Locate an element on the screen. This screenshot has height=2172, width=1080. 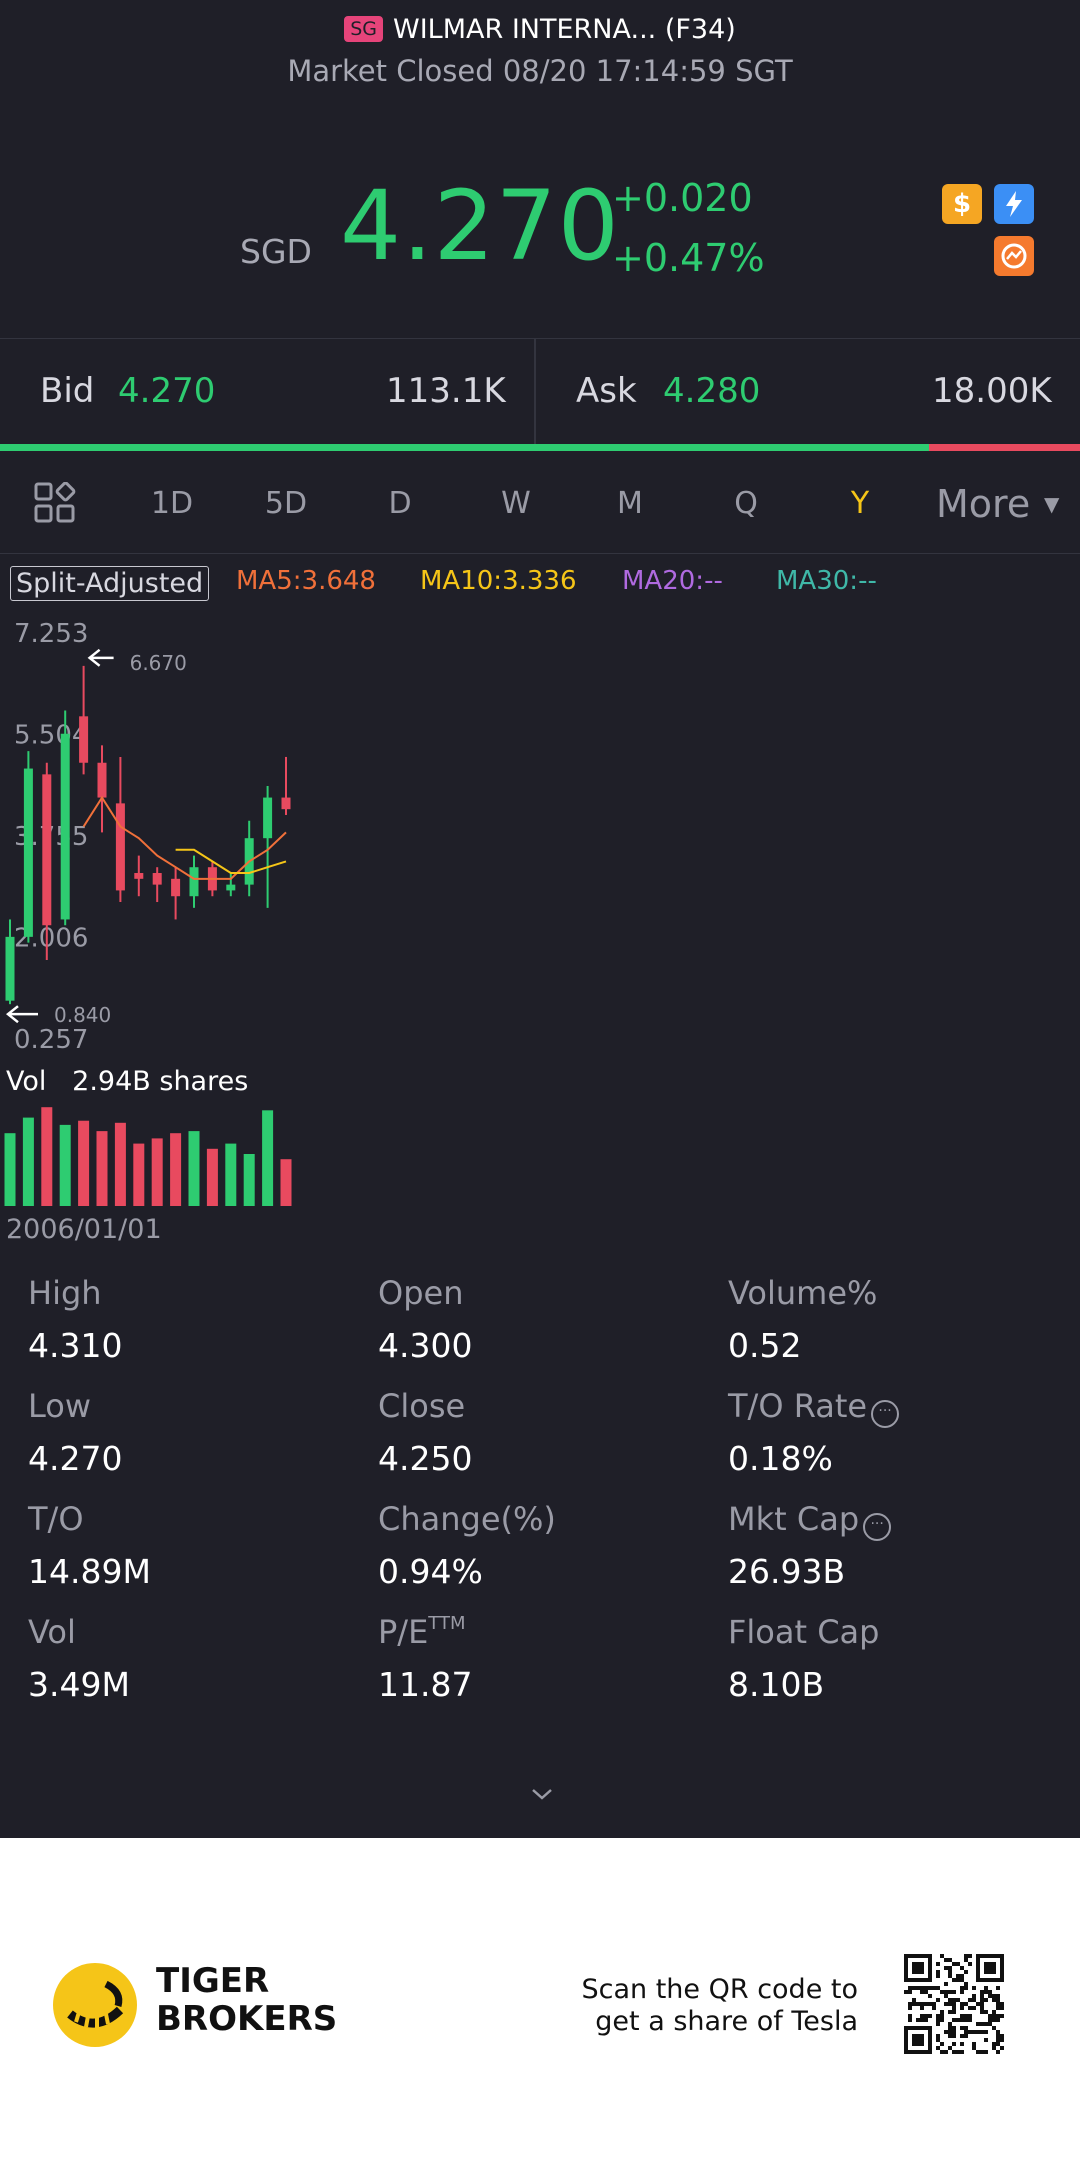
bid-size: 113.1K is located at coordinates (446, 391).